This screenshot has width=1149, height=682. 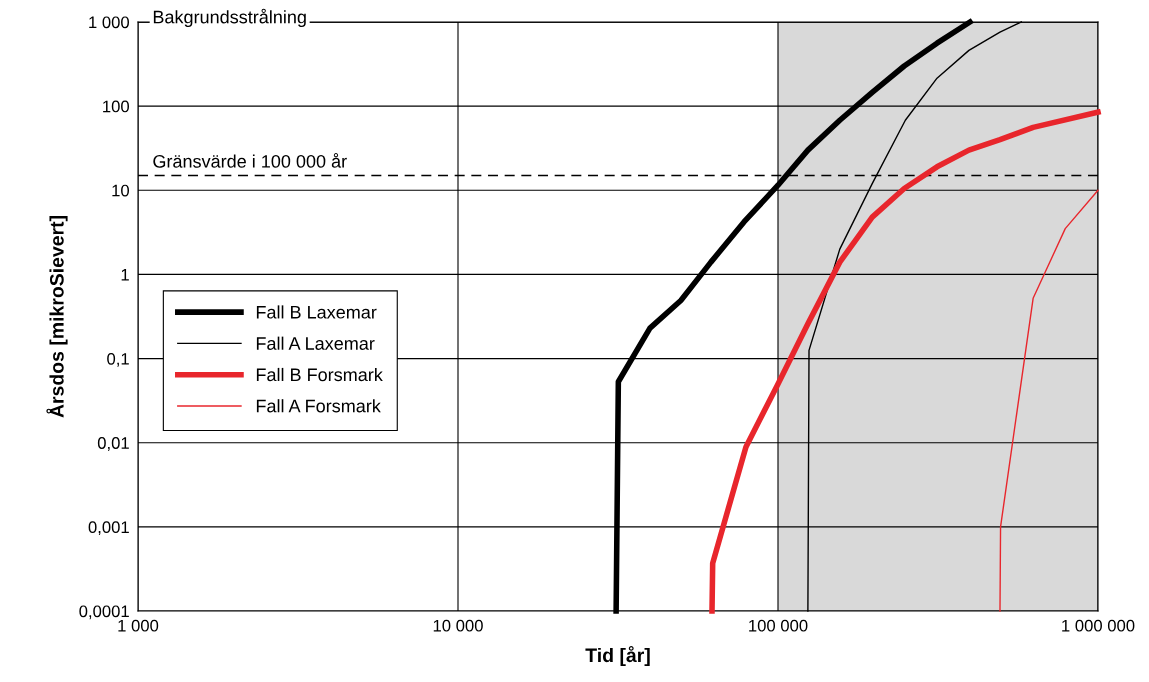 I want to click on y-tick-label: 100, so click(x=116, y=106).